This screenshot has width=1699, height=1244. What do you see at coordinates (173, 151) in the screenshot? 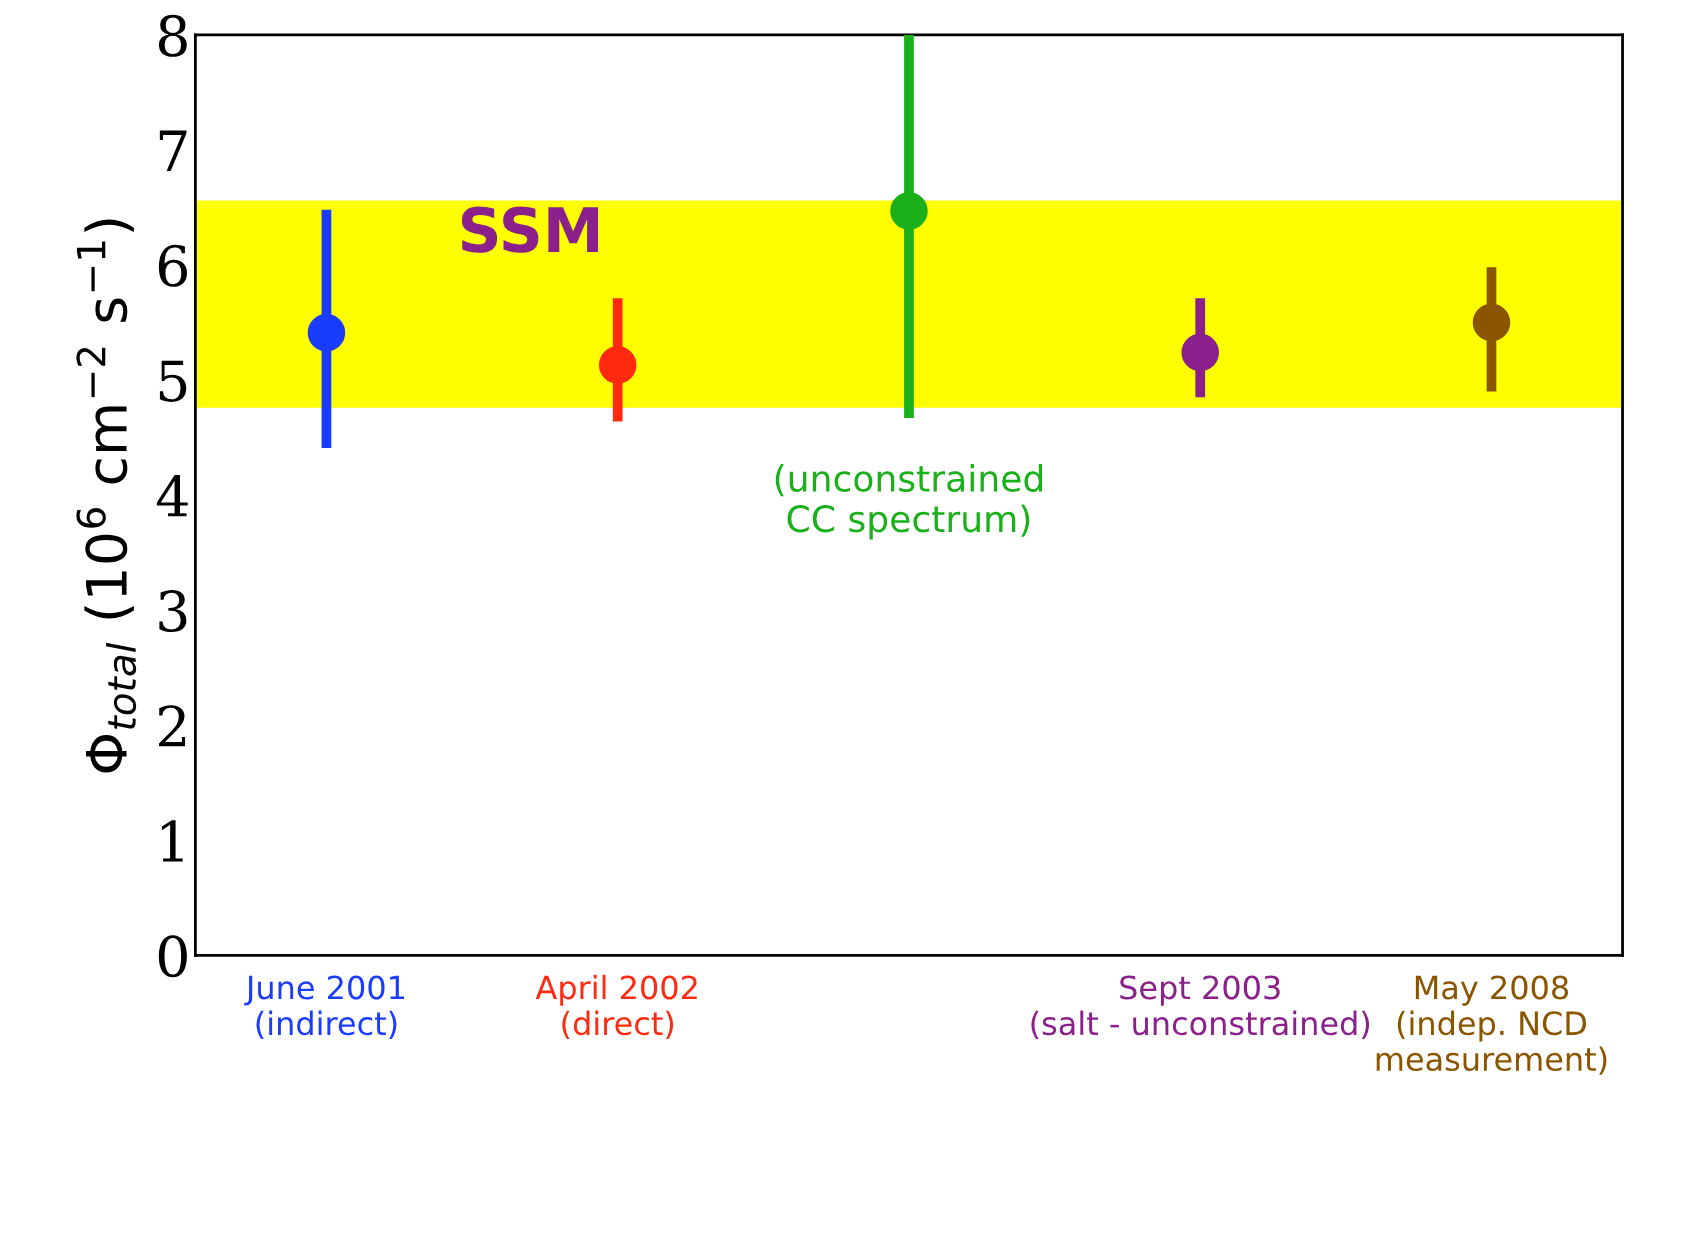
I see `y-tick-label: 7` at bounding box center [173, 151].